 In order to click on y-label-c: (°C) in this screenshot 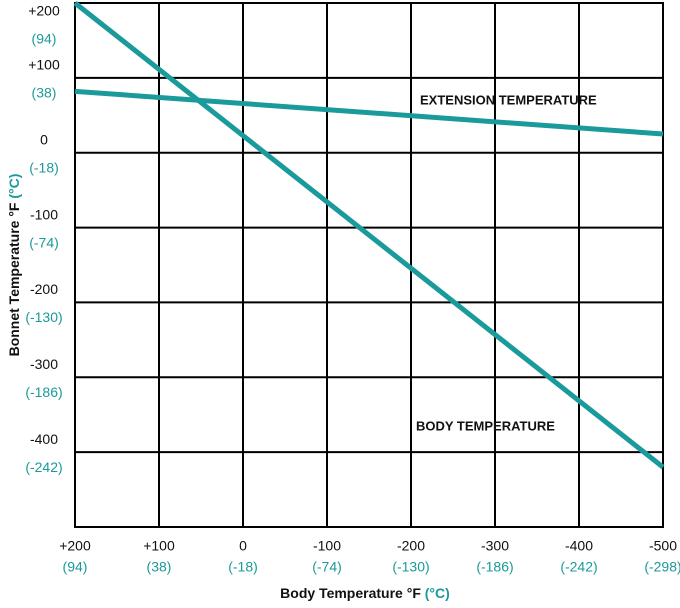, I will do `click(14, 186)`.